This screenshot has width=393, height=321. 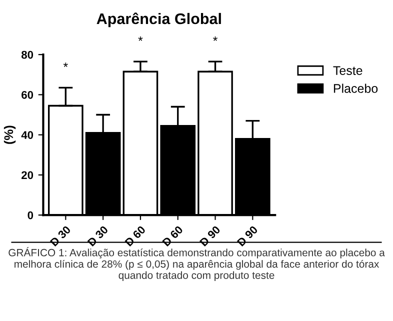 I want to click on y-tick-label: 60, so click(x=28, y=94).